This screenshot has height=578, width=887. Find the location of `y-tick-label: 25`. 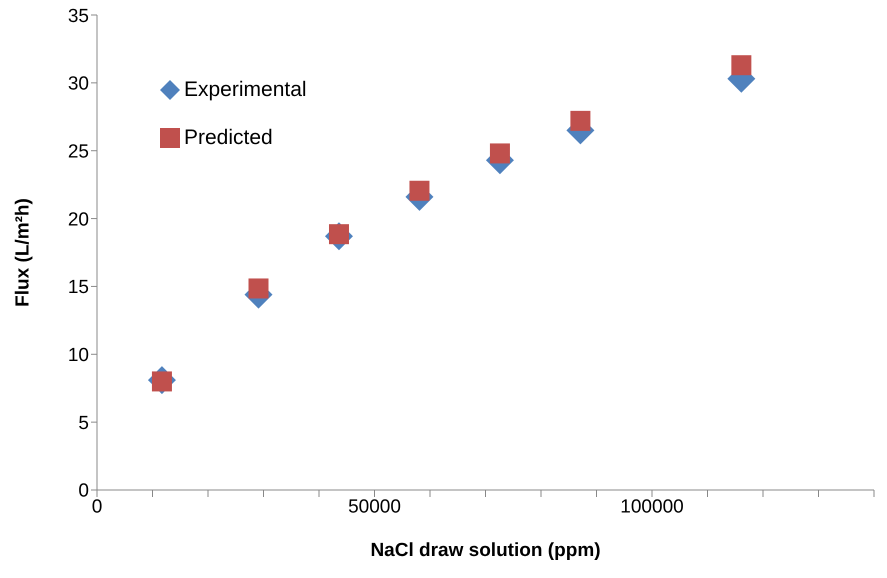

y-tick-label: 25 is located at coordinates (78, 151).